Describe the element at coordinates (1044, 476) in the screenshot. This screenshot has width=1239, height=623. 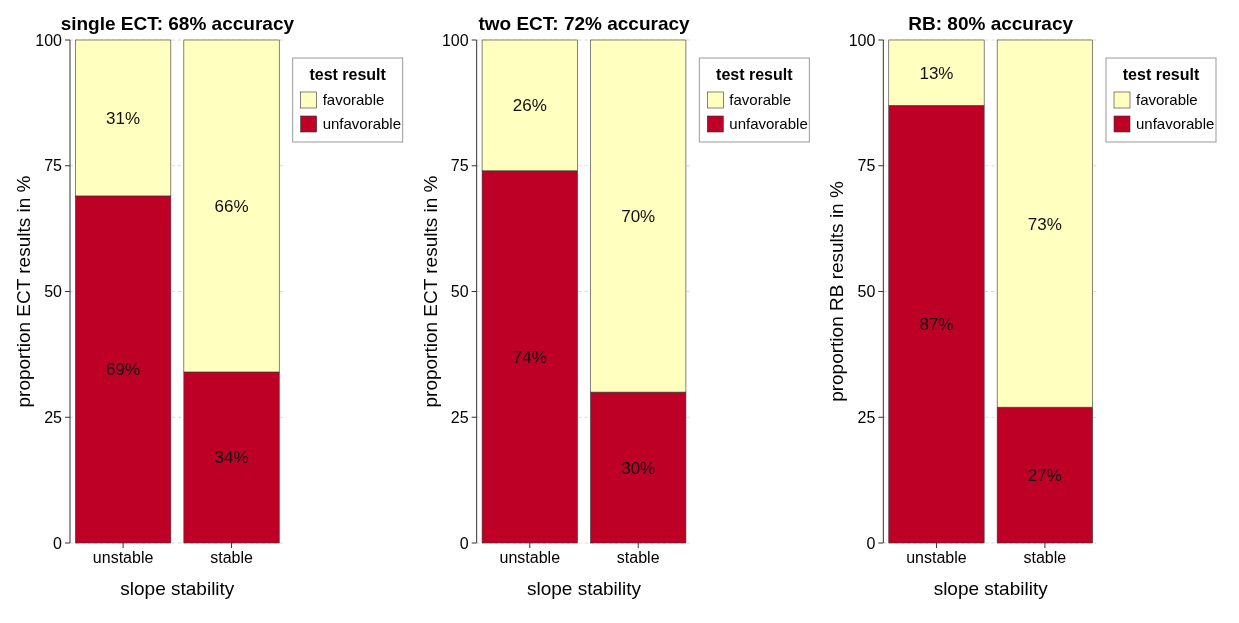
I see `data-label: 27%` at that location.